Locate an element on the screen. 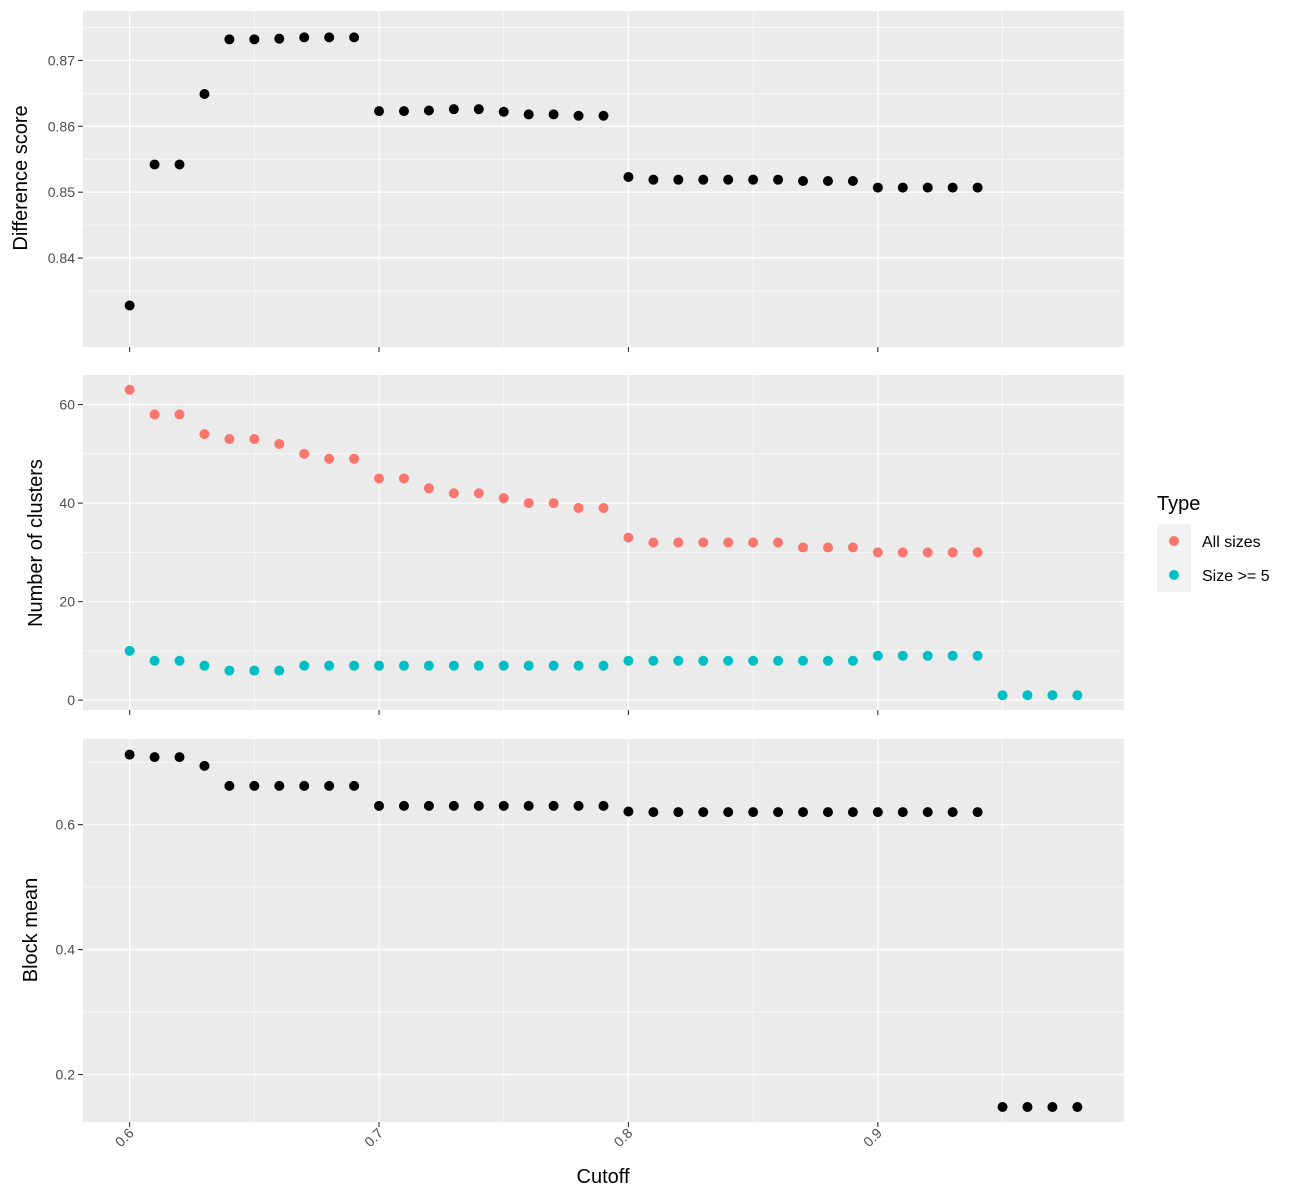 Image resolution: width=1300 pixels, height=1200 pixels. legend: Type All sizes Size >= 5 is located at coordinates (1213, 542).